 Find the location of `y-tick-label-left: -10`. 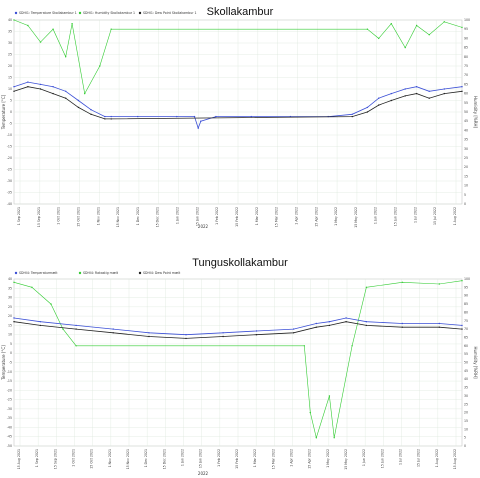

y-tick-label-left: -10 is located at coordinates (9, 135).